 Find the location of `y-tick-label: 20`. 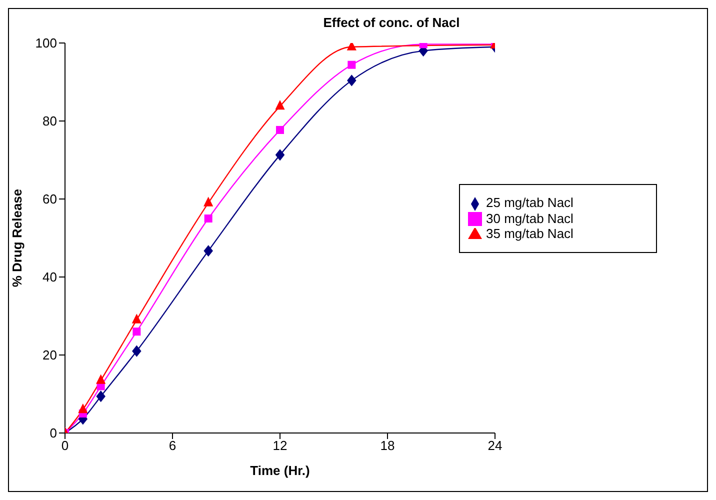

y-tick-label: 20 is located at coordinates (49, 355).